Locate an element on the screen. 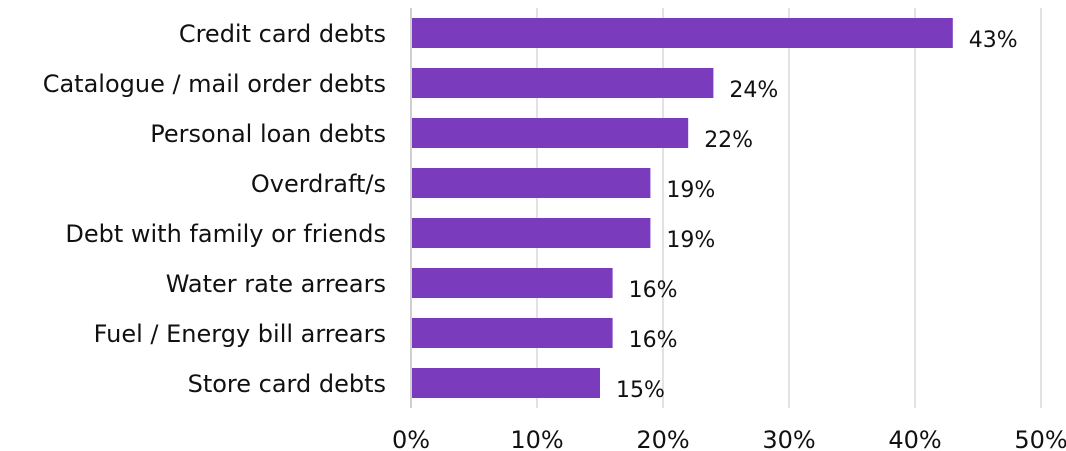 The height and width of the screenshot is (451, 1066). data-label: 15% is located at coordinates (640, 390).